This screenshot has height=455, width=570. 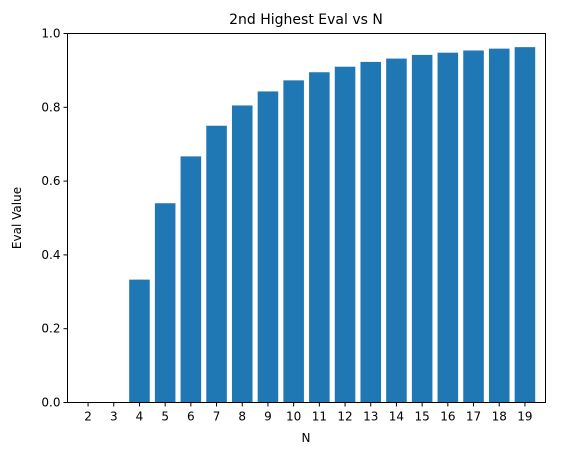 I want to click on x-tick-label: 13, so click(x=370, y=417).